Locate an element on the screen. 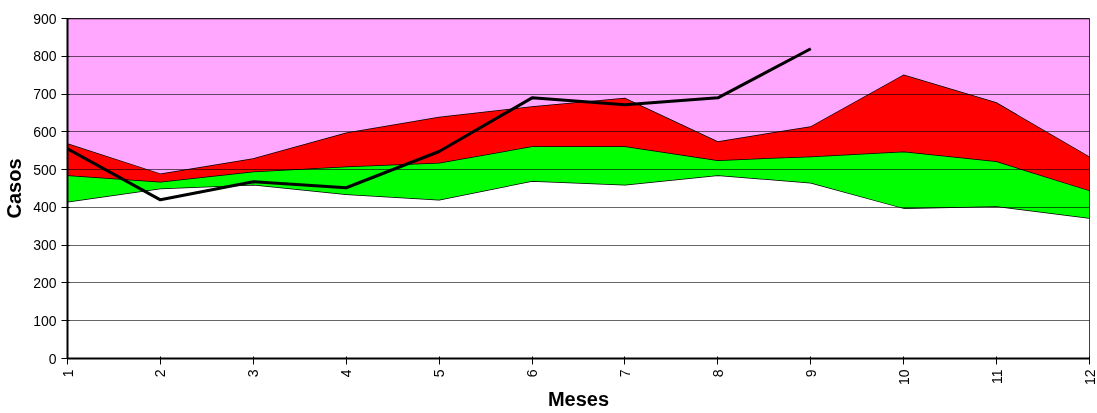 Image resolution: width=1097 pixels, height=413 pixels. y-tick-label: 0 is located at coordinates (52, 358).